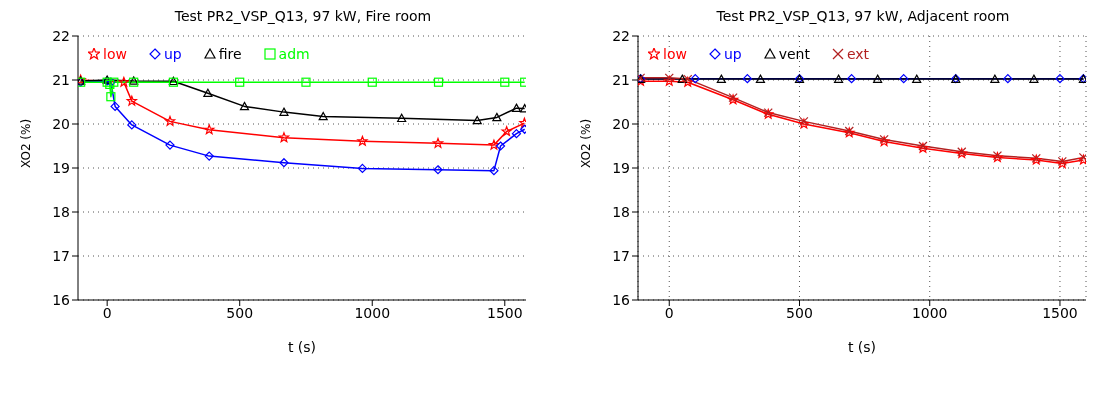 Image resolution: width=1103 pixels, height=402 pixels. I want to click on legend-label: ext, so click(857, 54).